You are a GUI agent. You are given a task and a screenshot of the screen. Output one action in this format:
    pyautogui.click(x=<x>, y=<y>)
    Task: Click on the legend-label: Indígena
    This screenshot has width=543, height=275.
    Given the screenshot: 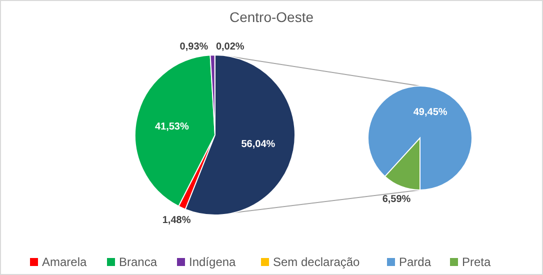 What is the action you would take?
    pyautogui.click(x=212, y=262)
    